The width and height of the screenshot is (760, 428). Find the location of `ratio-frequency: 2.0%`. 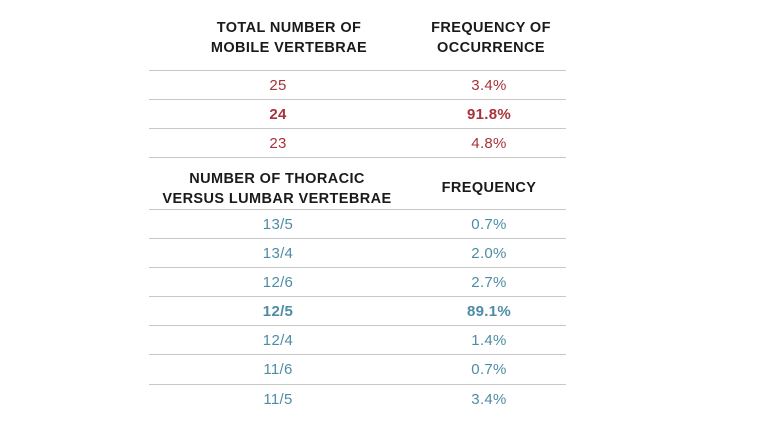

ratio-frequency: 2.0% is located at coordinates (489, 253).